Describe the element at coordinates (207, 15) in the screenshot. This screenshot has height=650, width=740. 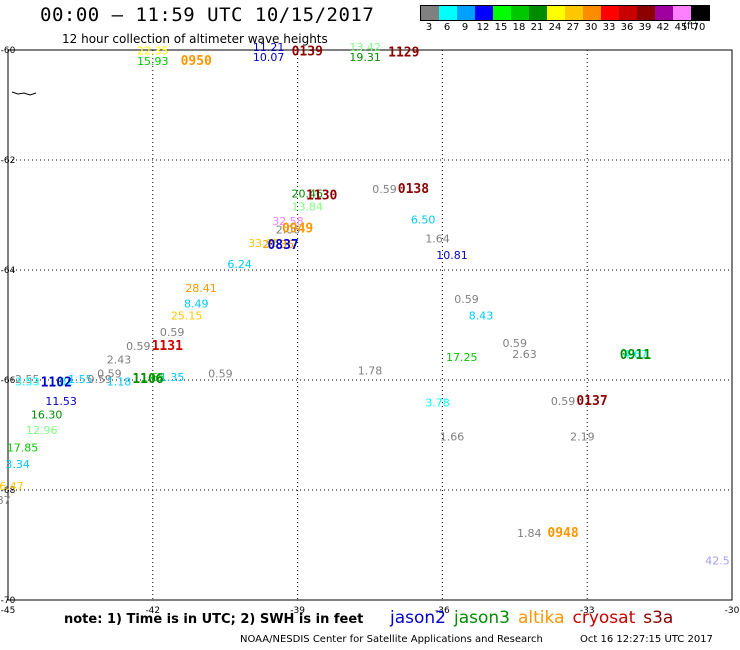
I see `chart-title: 00:00 – 11:59 UTC 10/15/2017` at that location.